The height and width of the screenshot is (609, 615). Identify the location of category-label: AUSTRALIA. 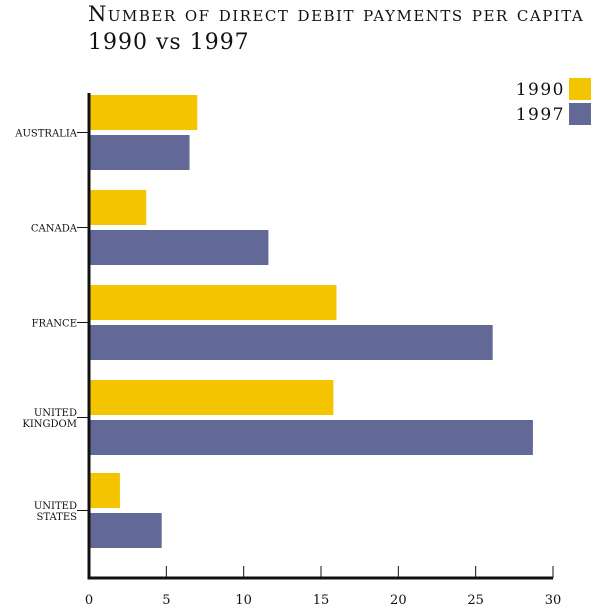
(46, 134).